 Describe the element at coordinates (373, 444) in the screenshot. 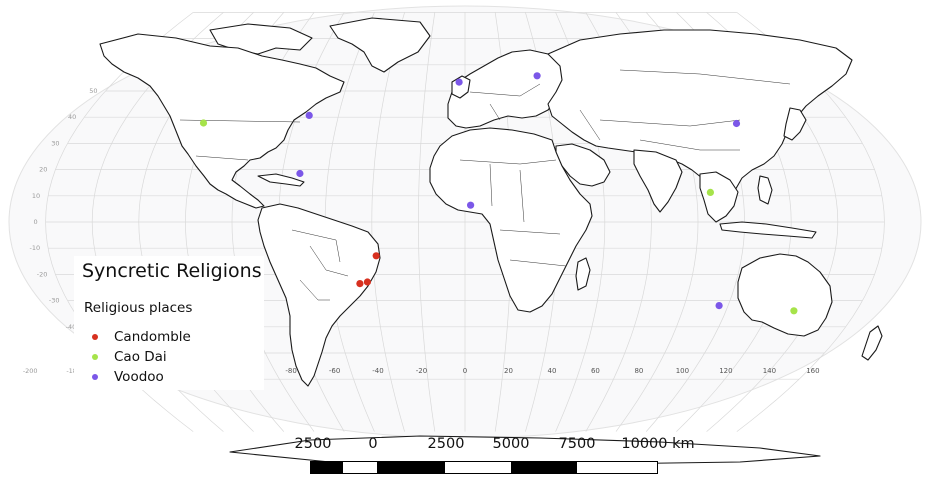

I see `scale-label-0: 0` at that location.